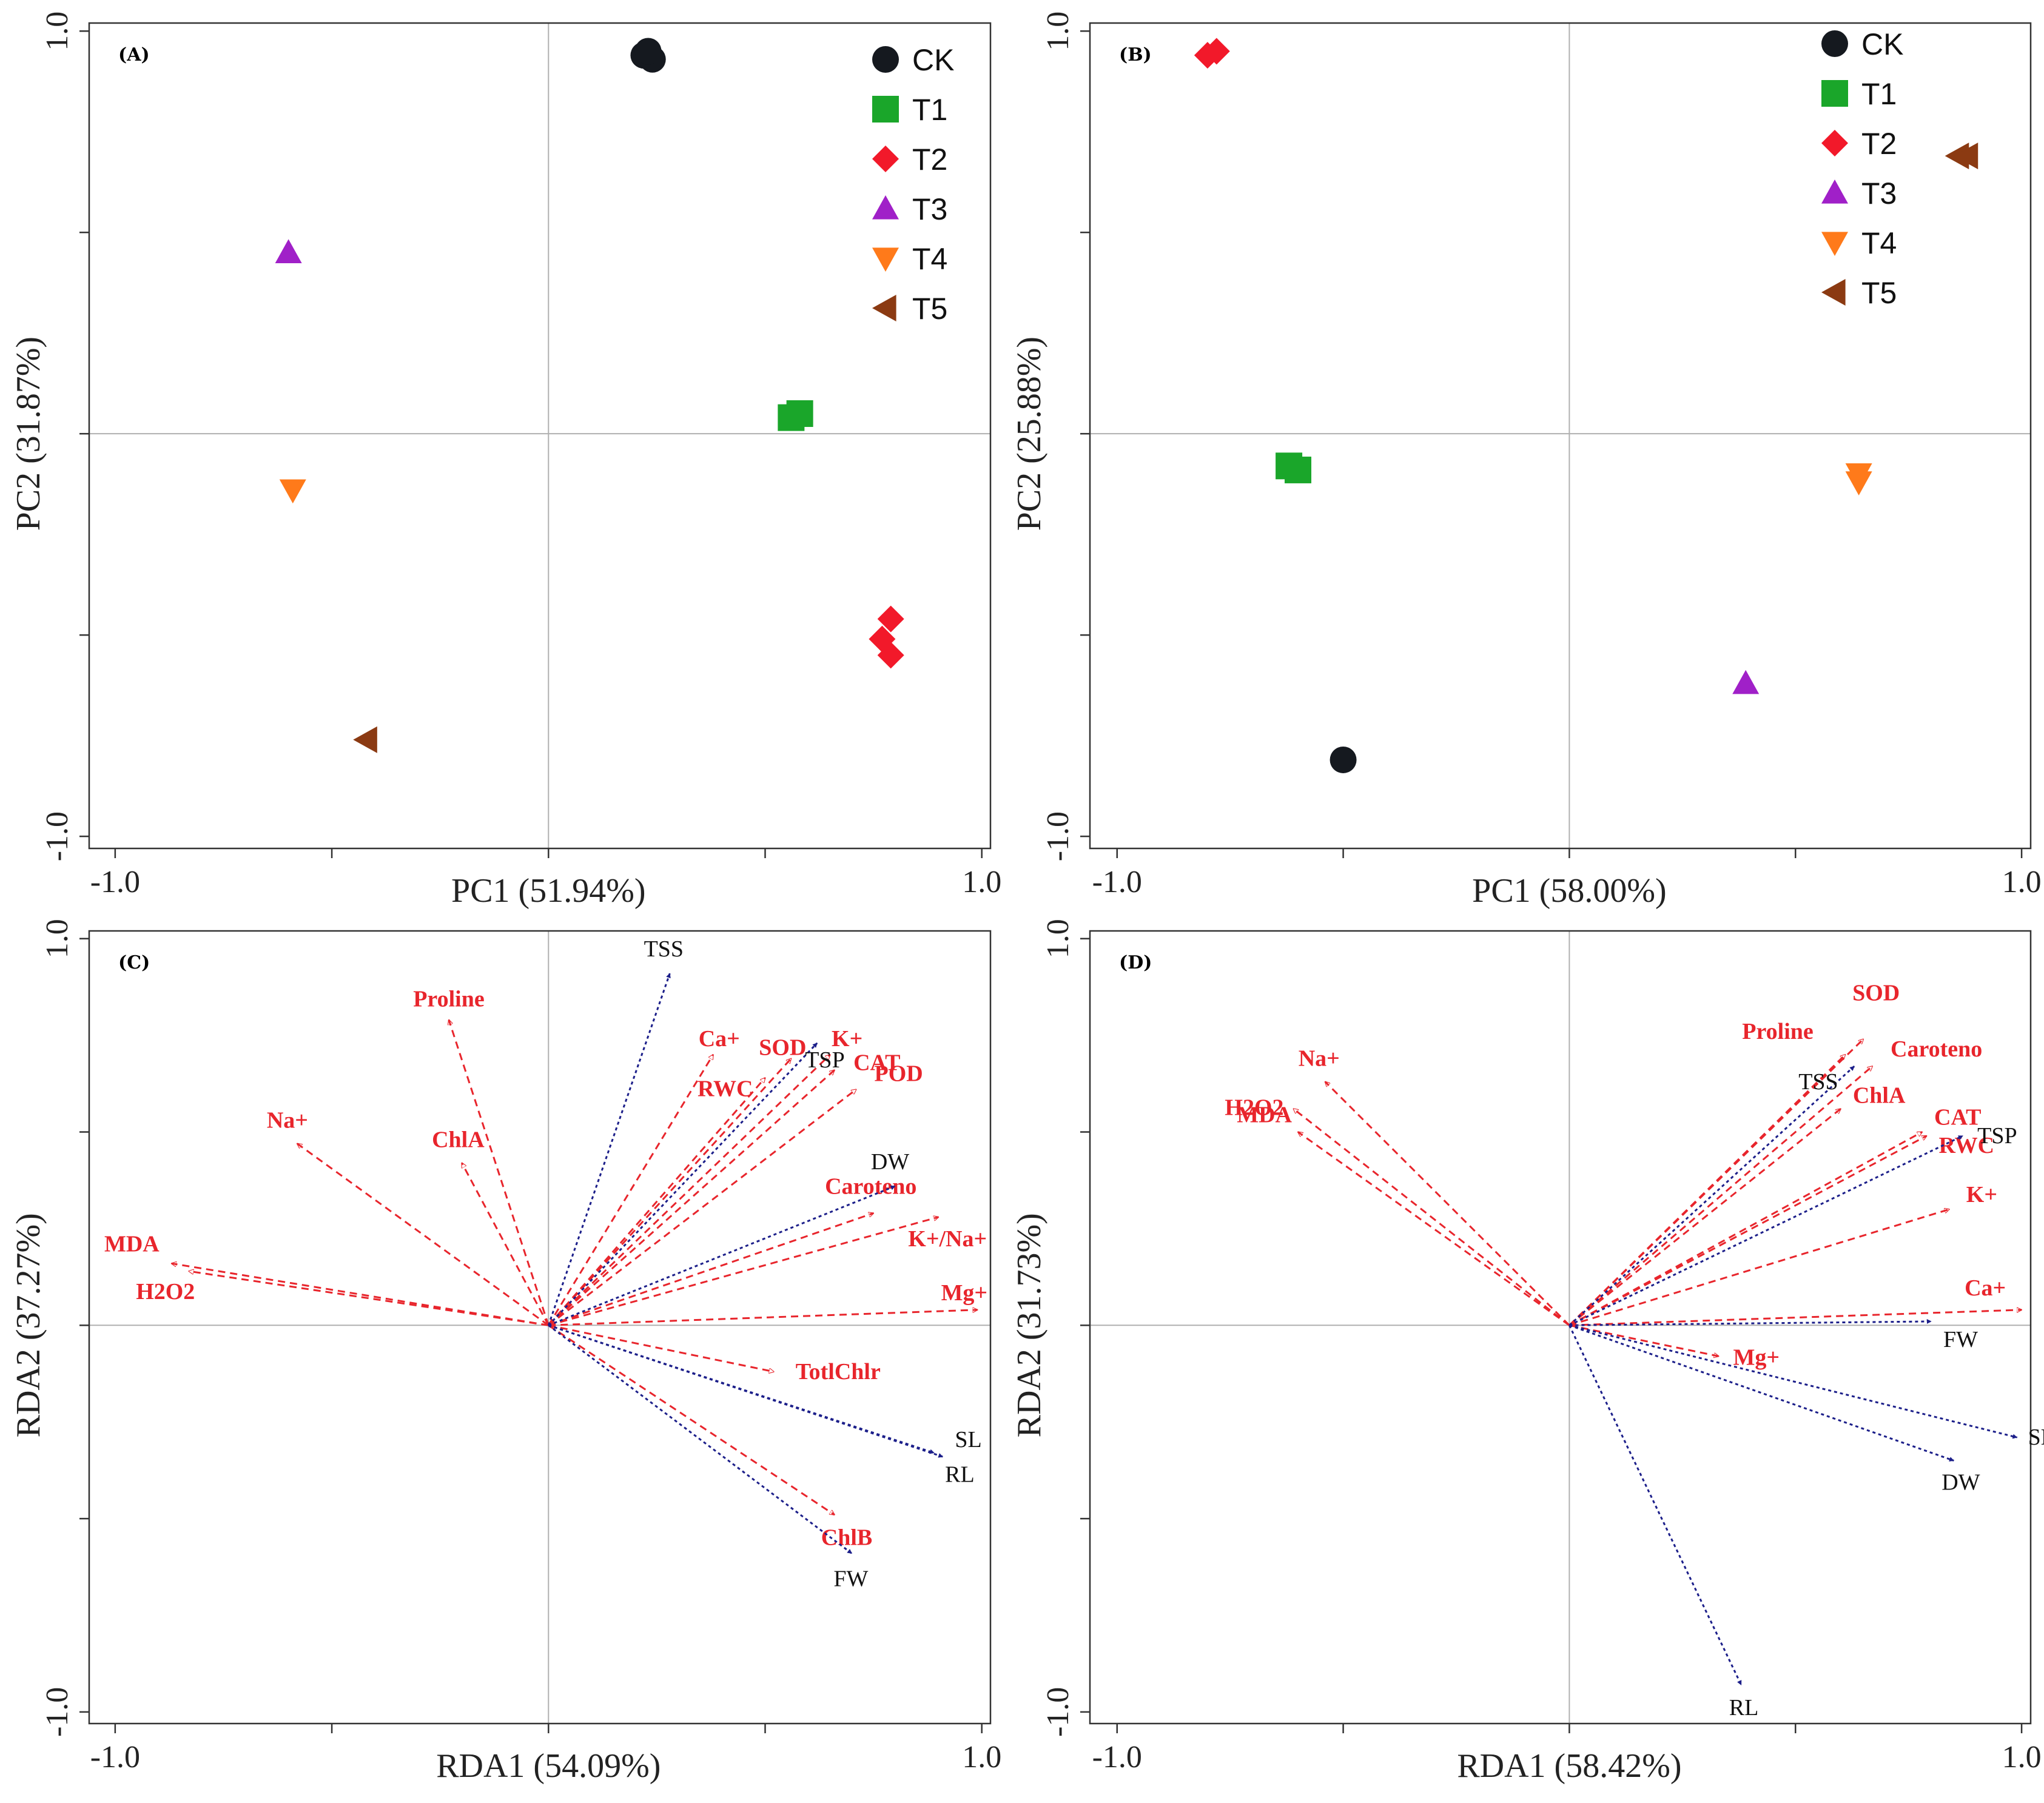 The width and height of the screenshot is (2044, 1803). I want to click on panel-d-vector-sl, so click(1793, 1381).